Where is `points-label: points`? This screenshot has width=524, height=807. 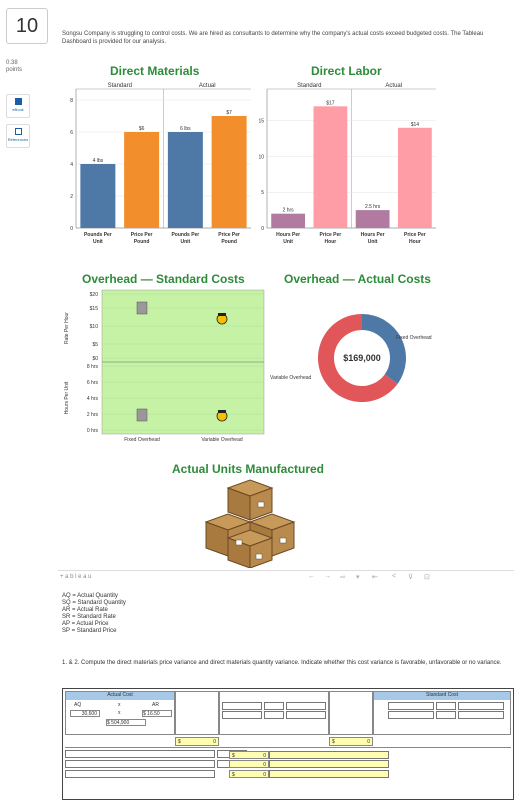 points-label: points is located at coordinates (14, 70).